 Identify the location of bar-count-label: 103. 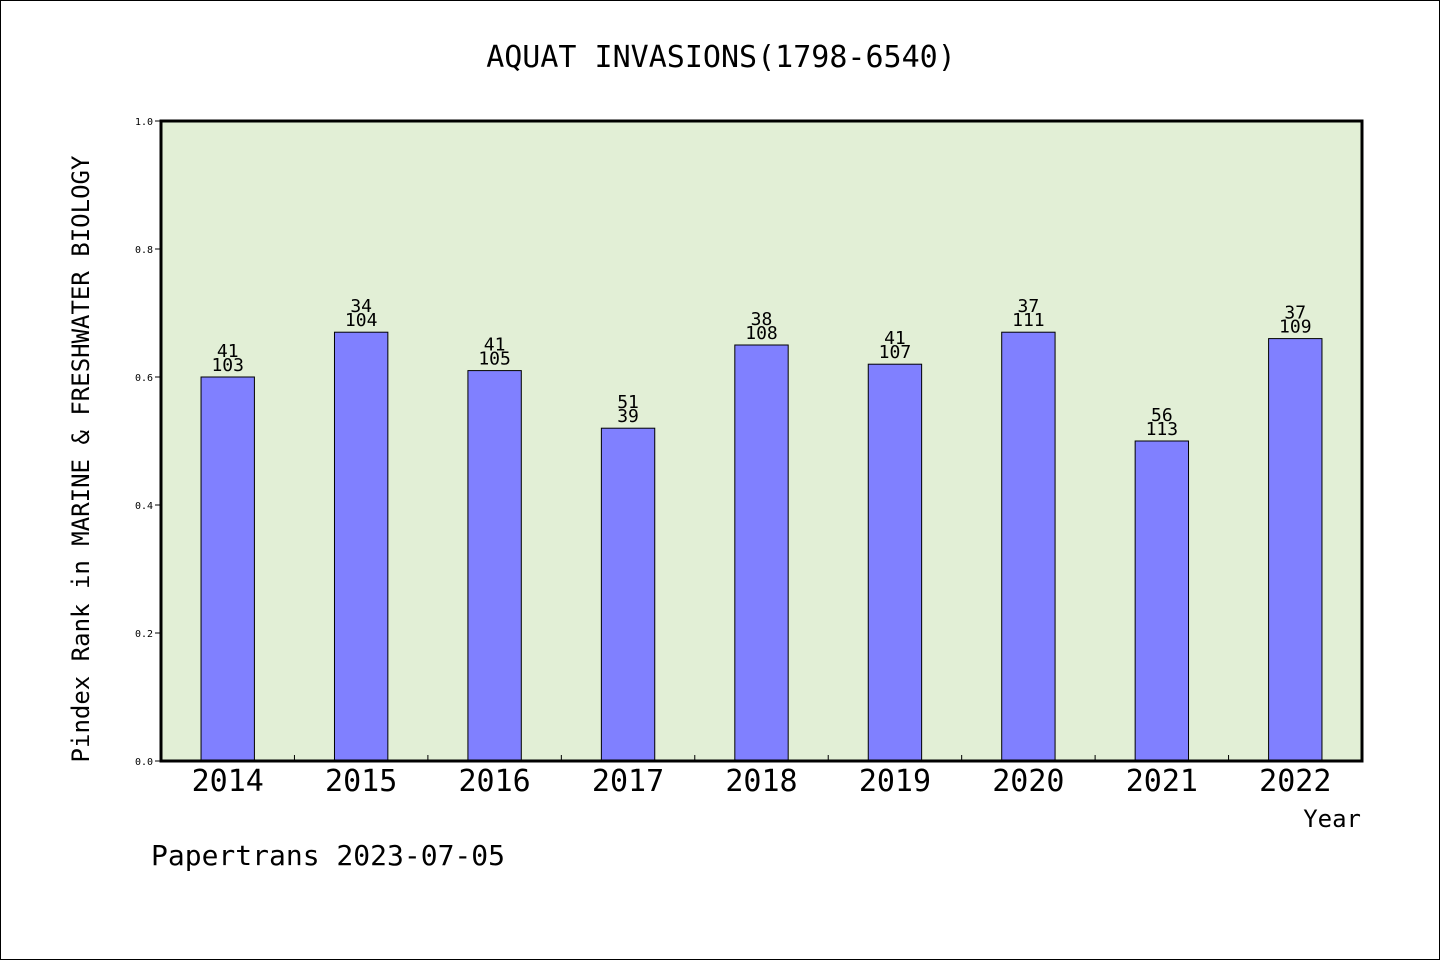
(227, 365).